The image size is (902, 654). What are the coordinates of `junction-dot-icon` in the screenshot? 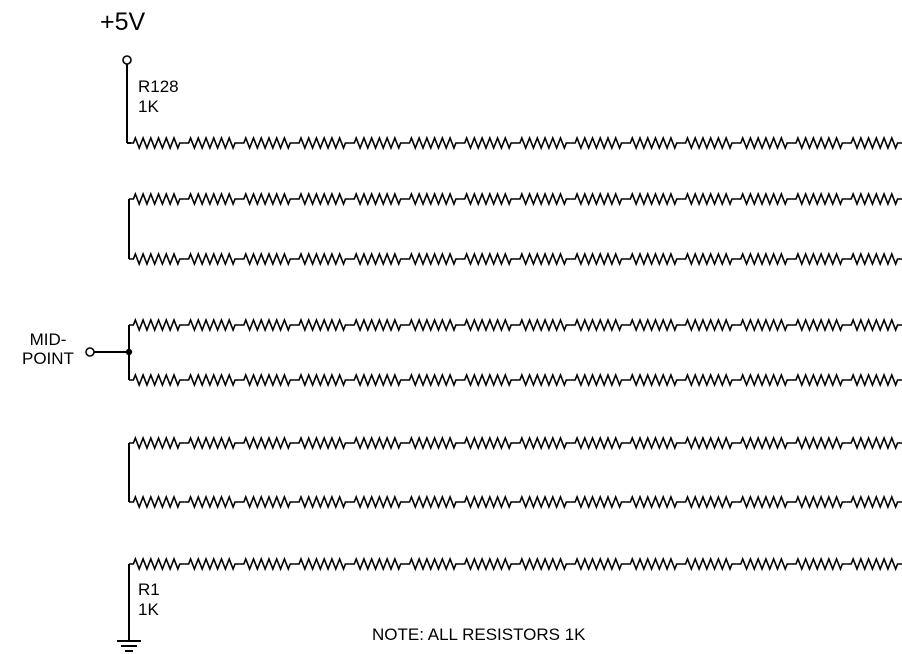 It's located at (129, 352).